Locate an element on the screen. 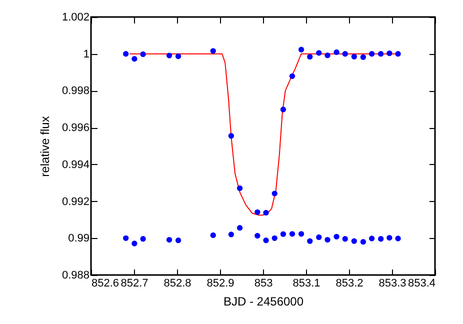 This screenshot has width=463, height=324. x-tick-label: 853.3 is located at coordinates (392, 284).